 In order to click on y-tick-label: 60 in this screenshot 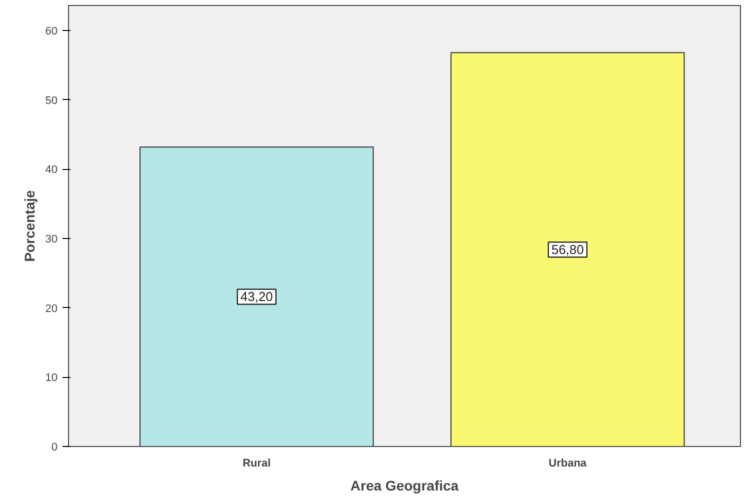, I will do `click(51, 31)`.